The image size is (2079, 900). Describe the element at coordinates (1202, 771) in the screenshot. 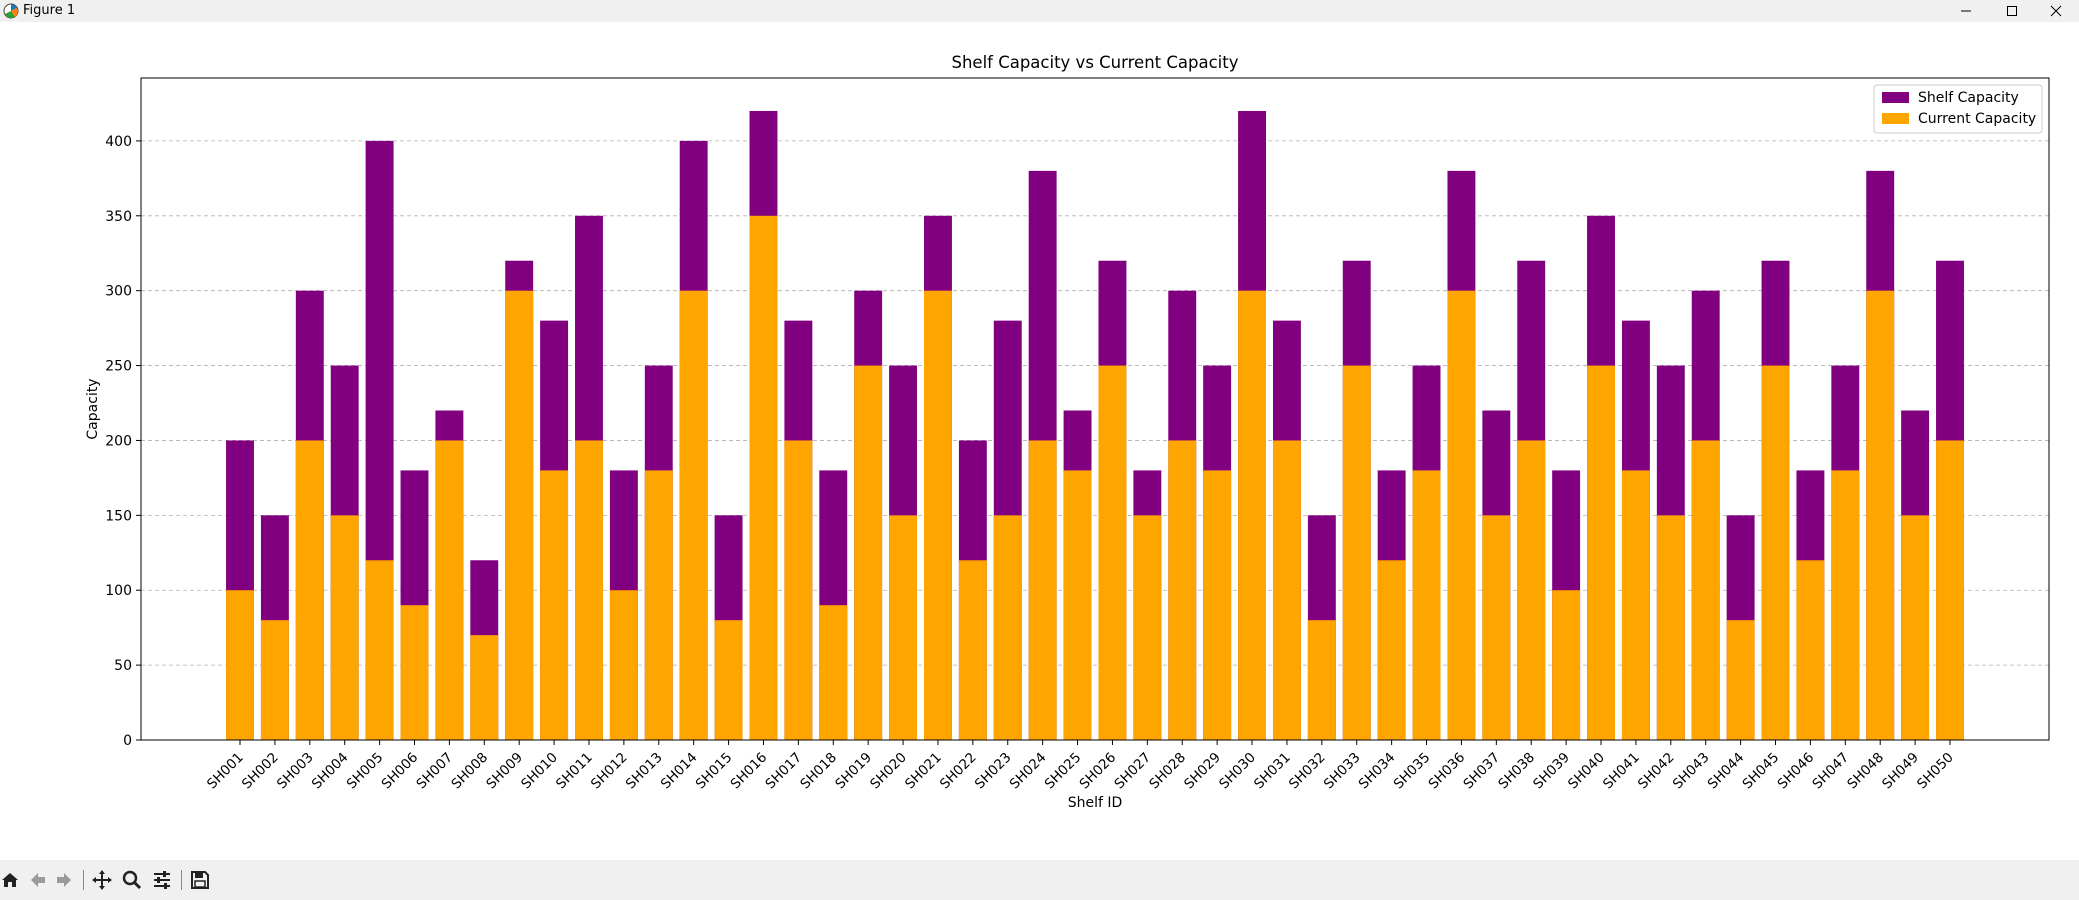

I see `x-tick-label: SH029` at that location.